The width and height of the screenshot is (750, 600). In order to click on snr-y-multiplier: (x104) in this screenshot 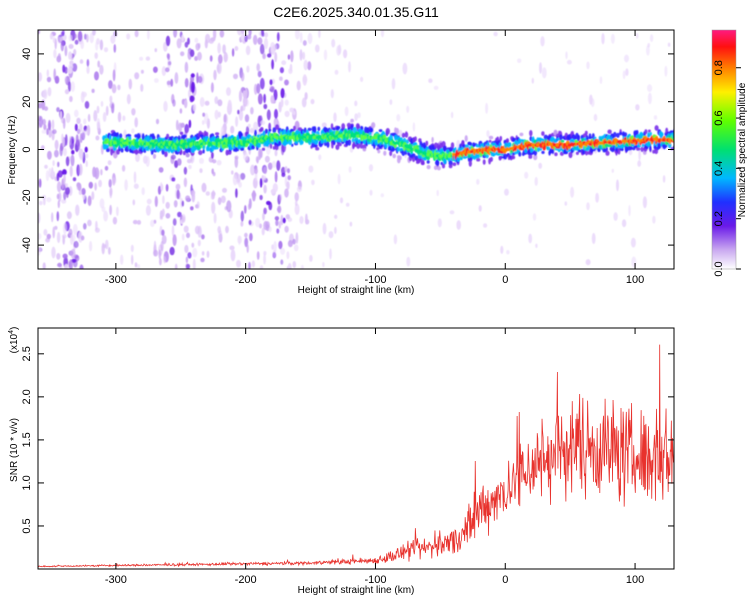, I will do `click(14, 340)`.